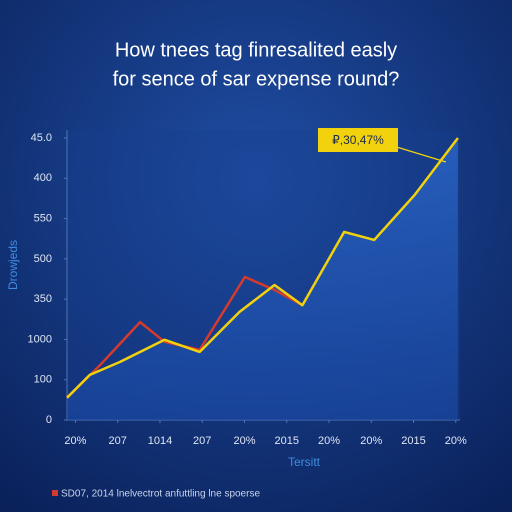 This screenshot has width=512, height=512. Describe the element at coordinates (418, 153) in the screenshot. I see `annotation-leader` at that location.